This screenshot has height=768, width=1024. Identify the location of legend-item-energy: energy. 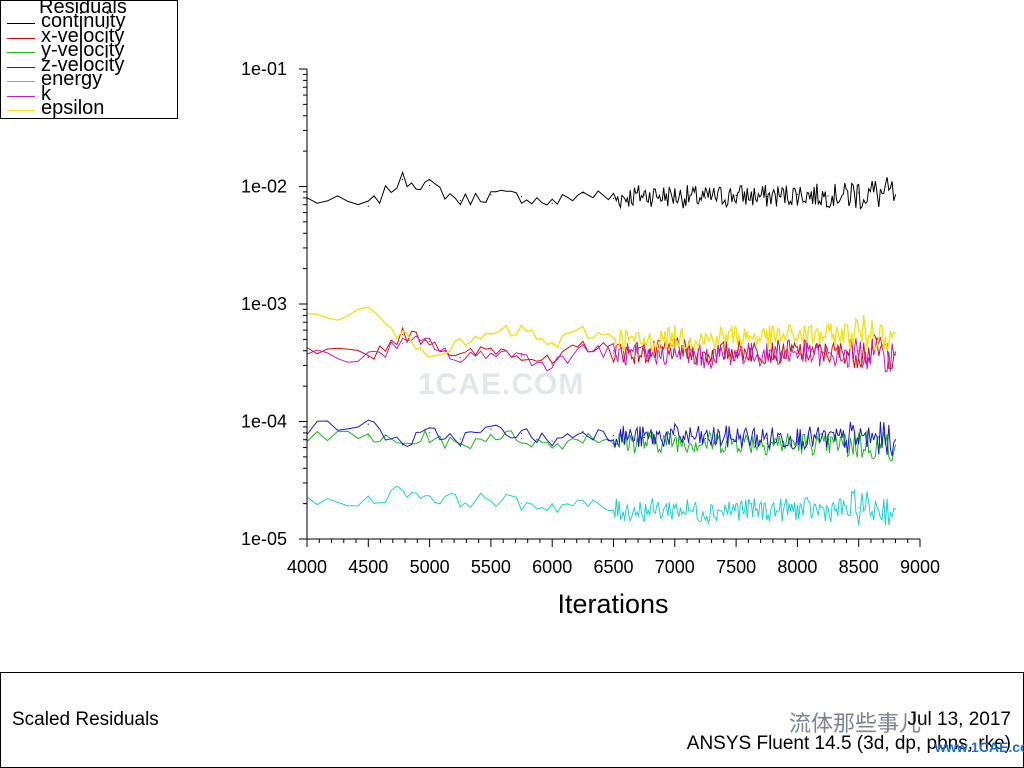
(89, 79).